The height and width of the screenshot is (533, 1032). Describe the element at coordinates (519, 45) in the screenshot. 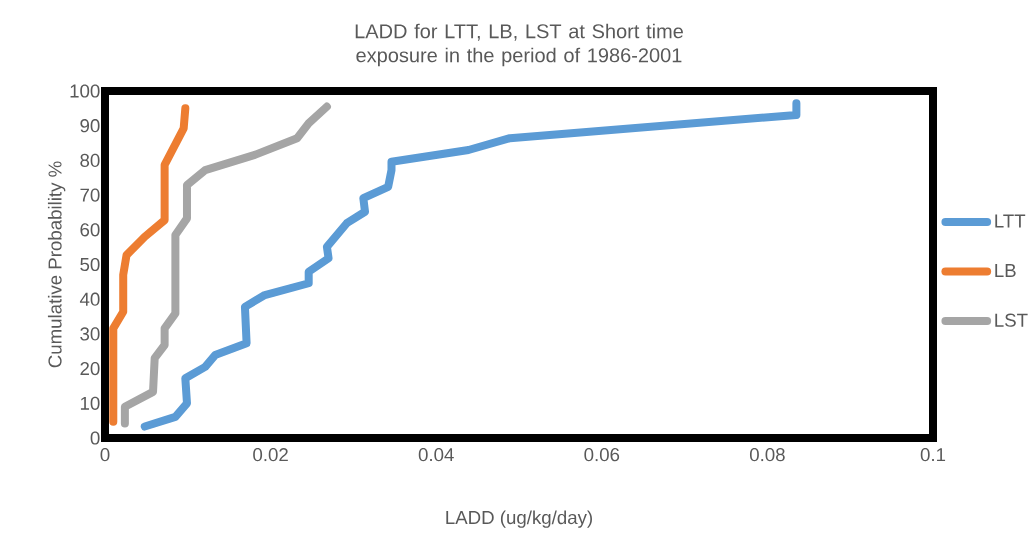

I see `chart-title: LADD for LTT, LB, LST at Short time exposure in the period of 1986-2001` at that location.